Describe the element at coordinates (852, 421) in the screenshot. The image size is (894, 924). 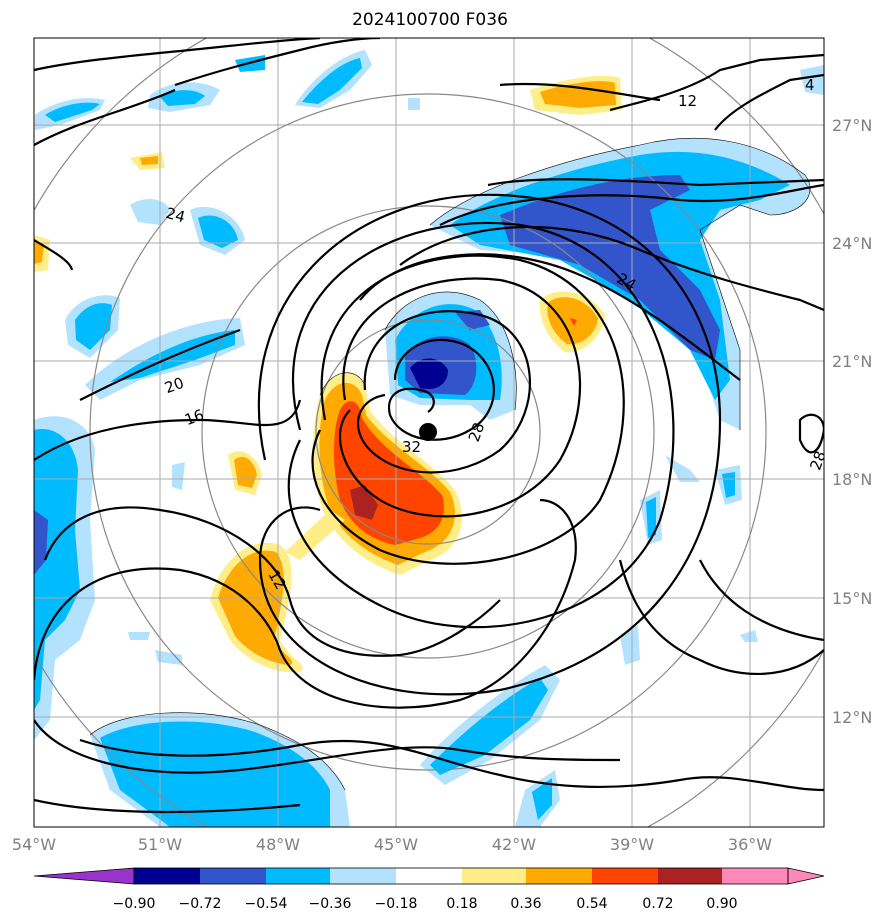
I see `latitude-labels: 12°N 15°N 18°N 21°N 24°N 27°N` at that location.